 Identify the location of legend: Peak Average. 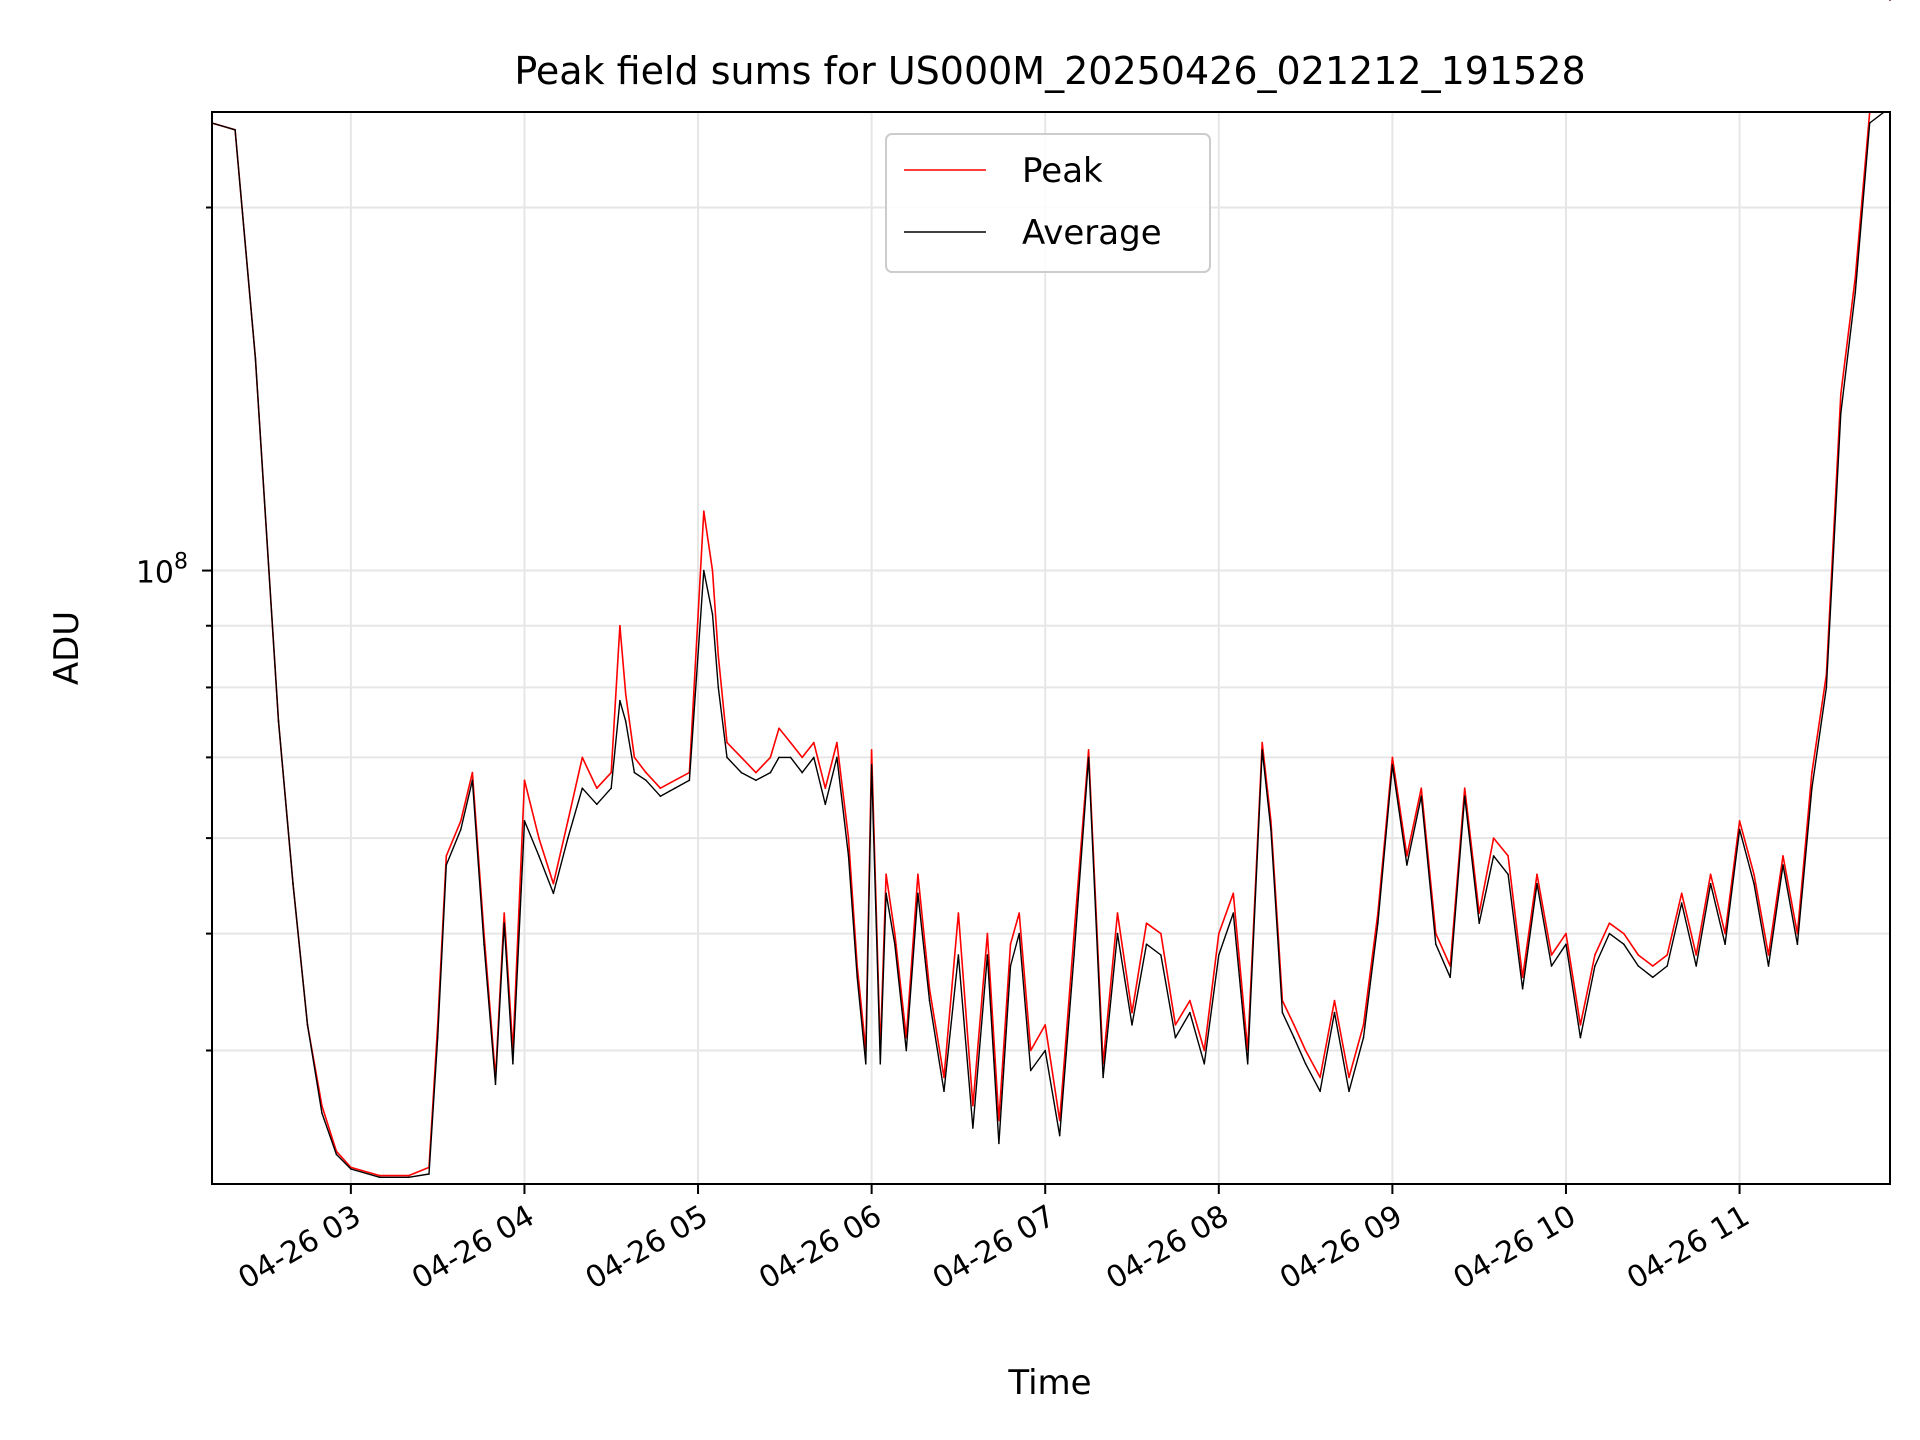
(1048, 203).